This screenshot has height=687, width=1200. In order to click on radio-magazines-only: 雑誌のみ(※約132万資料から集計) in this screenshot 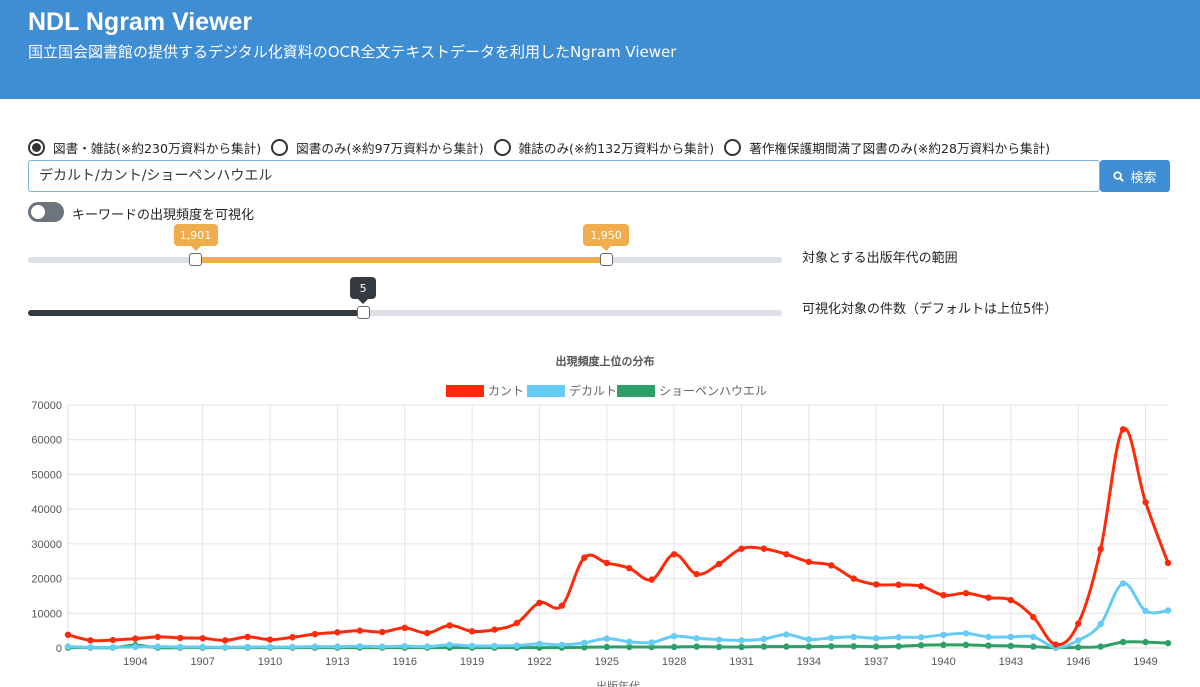, I will do `click(604, 147)`.